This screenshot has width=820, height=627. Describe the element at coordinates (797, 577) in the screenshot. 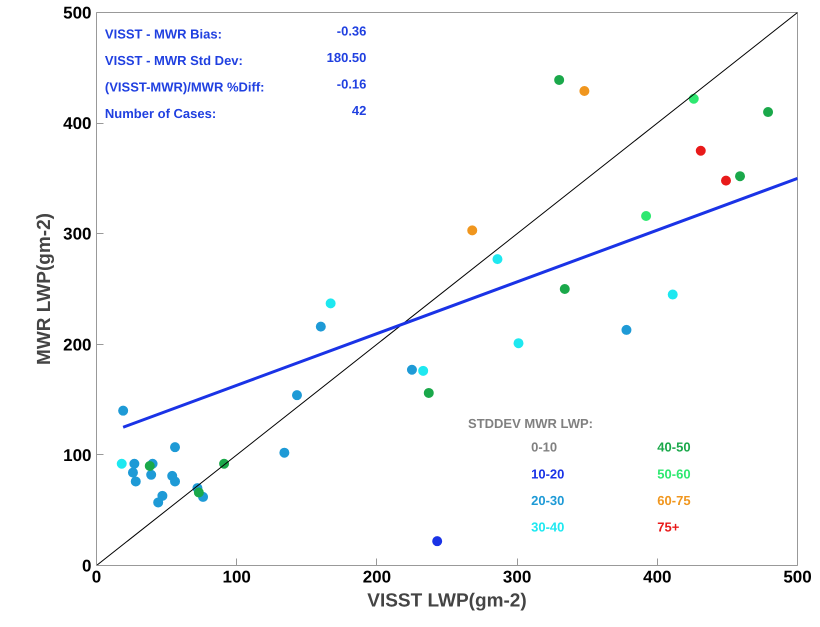

I see `x-tick-label: 500` at that location.